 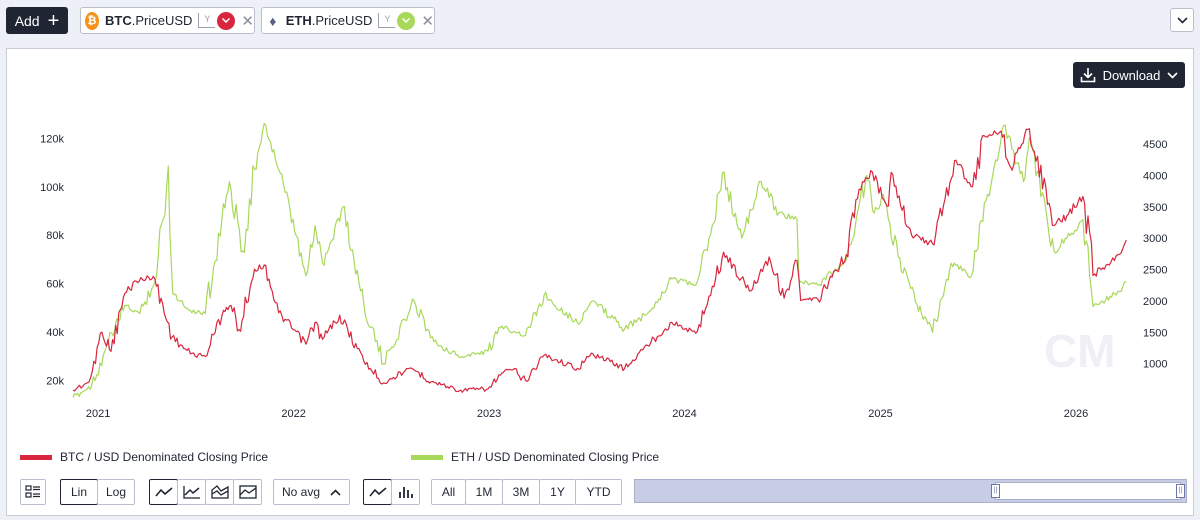 What do you see at coordinates (587, 414) in the screenshot?
I see `x-axis: 2021 2022 2023 2024 2025 2026` at bounding box center [587, 414].